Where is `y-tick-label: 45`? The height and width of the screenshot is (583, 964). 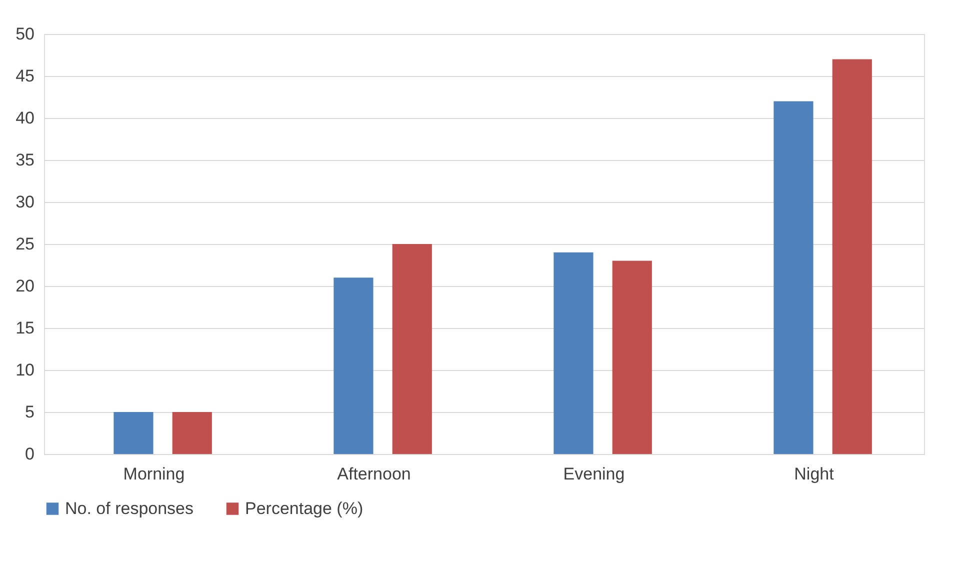
y-tick-label: 45 is located at coordinates (25, 76).